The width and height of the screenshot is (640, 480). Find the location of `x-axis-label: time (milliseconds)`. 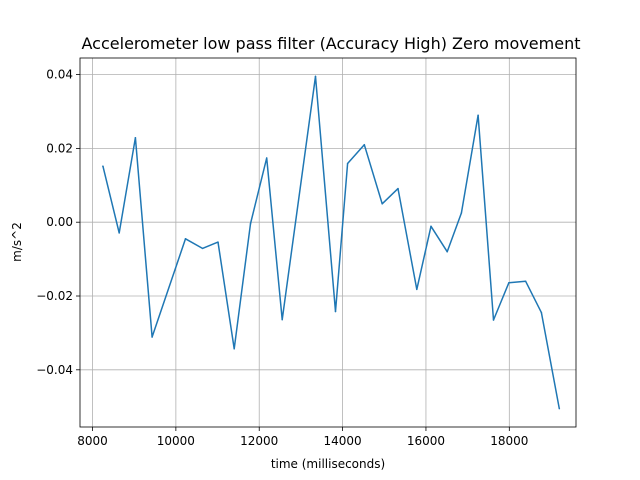

x-axis-label: time (milliseconds) is located at coordinates (328, 464).